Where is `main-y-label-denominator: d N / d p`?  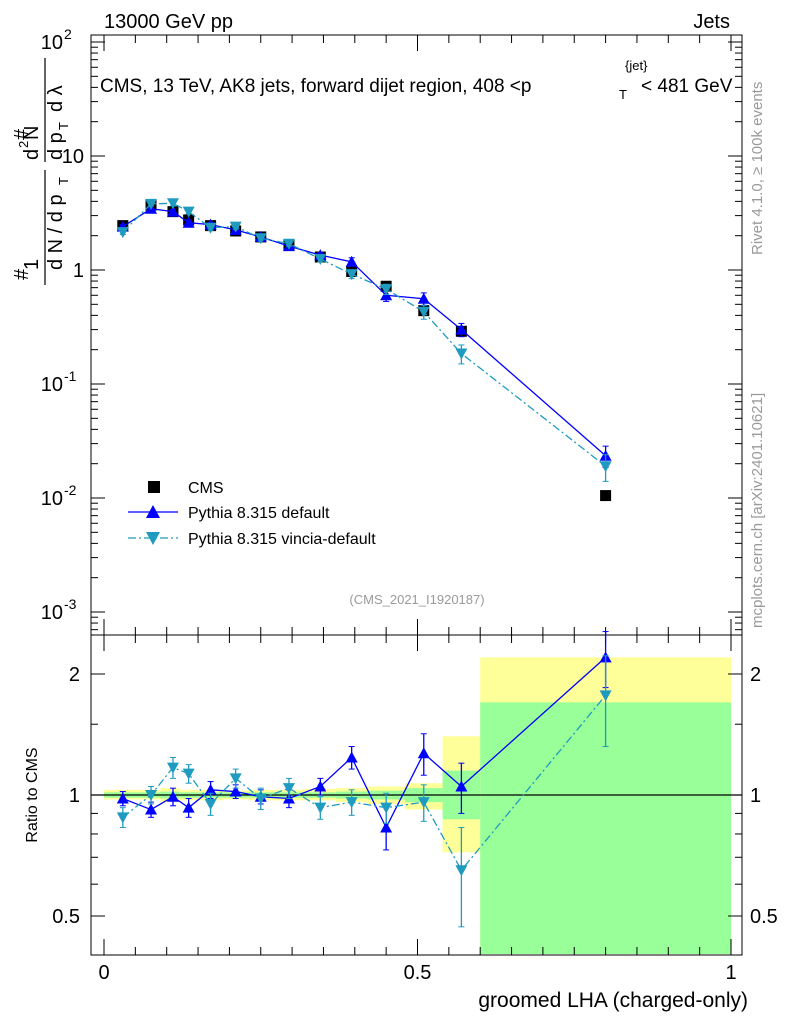 main-y-label-denominator: d N / d p is located at coordinates (56, 232).